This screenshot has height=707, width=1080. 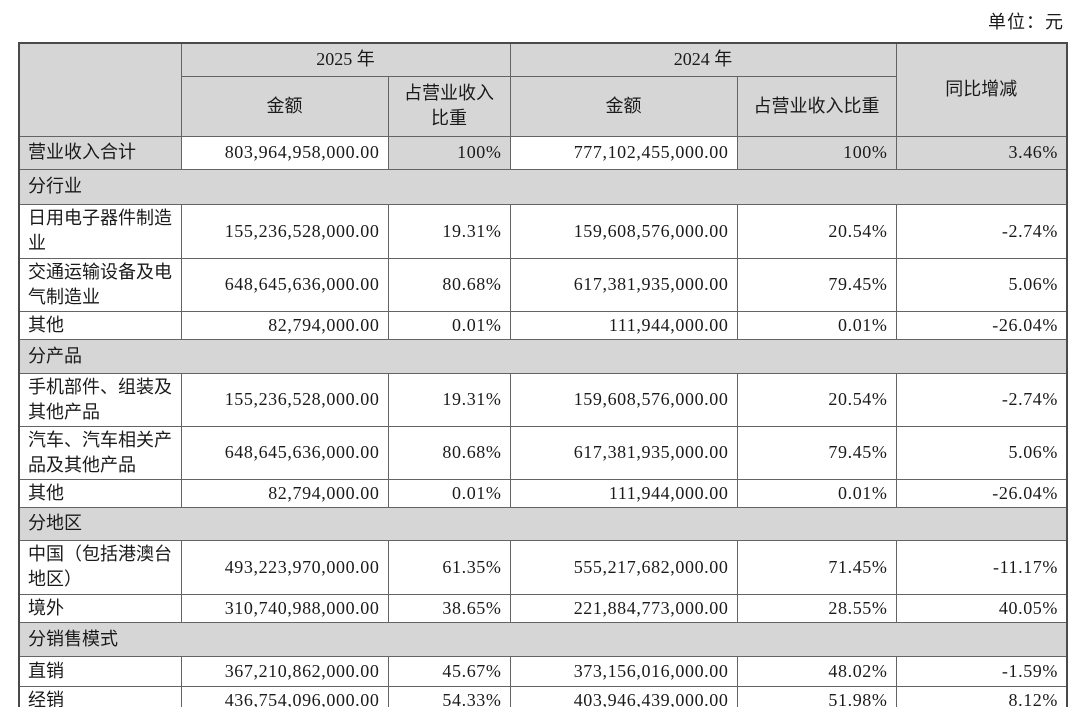 I want to click on section-label: 分产品, so click(x=543, y=356).